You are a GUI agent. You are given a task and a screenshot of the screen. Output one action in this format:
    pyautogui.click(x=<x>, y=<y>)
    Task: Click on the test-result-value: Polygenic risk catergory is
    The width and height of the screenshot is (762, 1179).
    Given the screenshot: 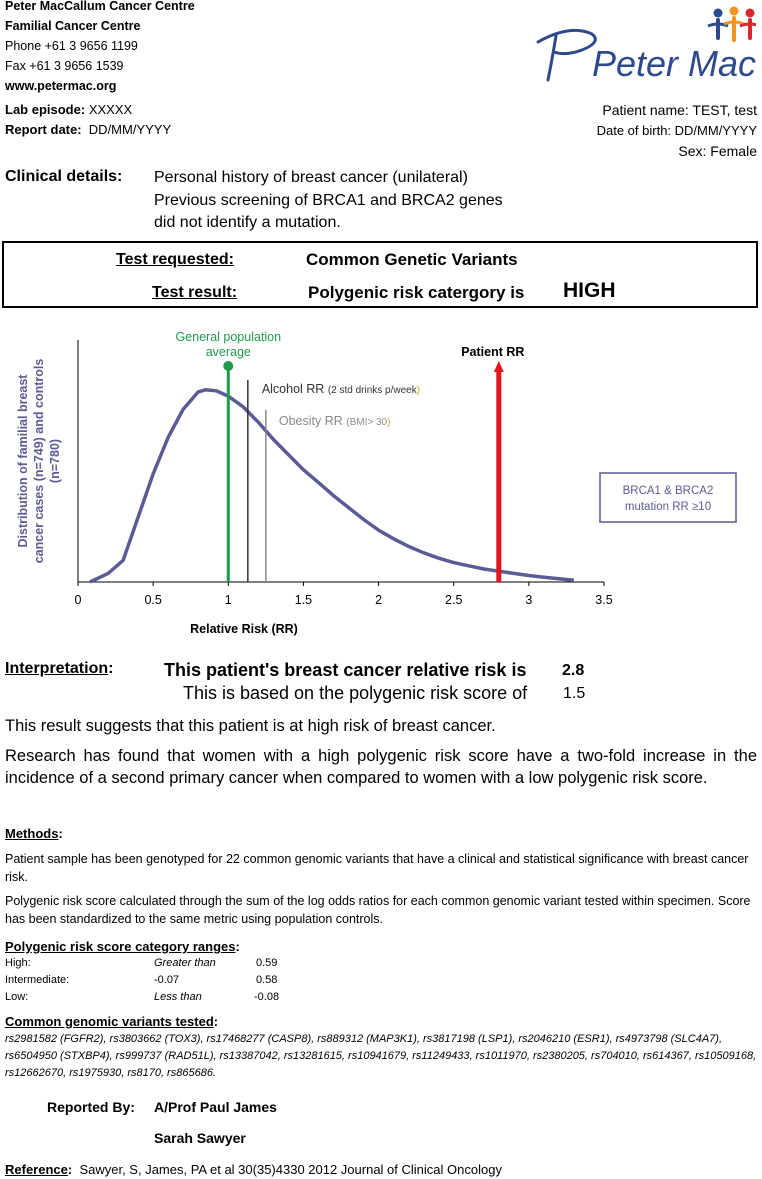 What is the action you would take?
    pyautogui.click(x=416, y=292)
    